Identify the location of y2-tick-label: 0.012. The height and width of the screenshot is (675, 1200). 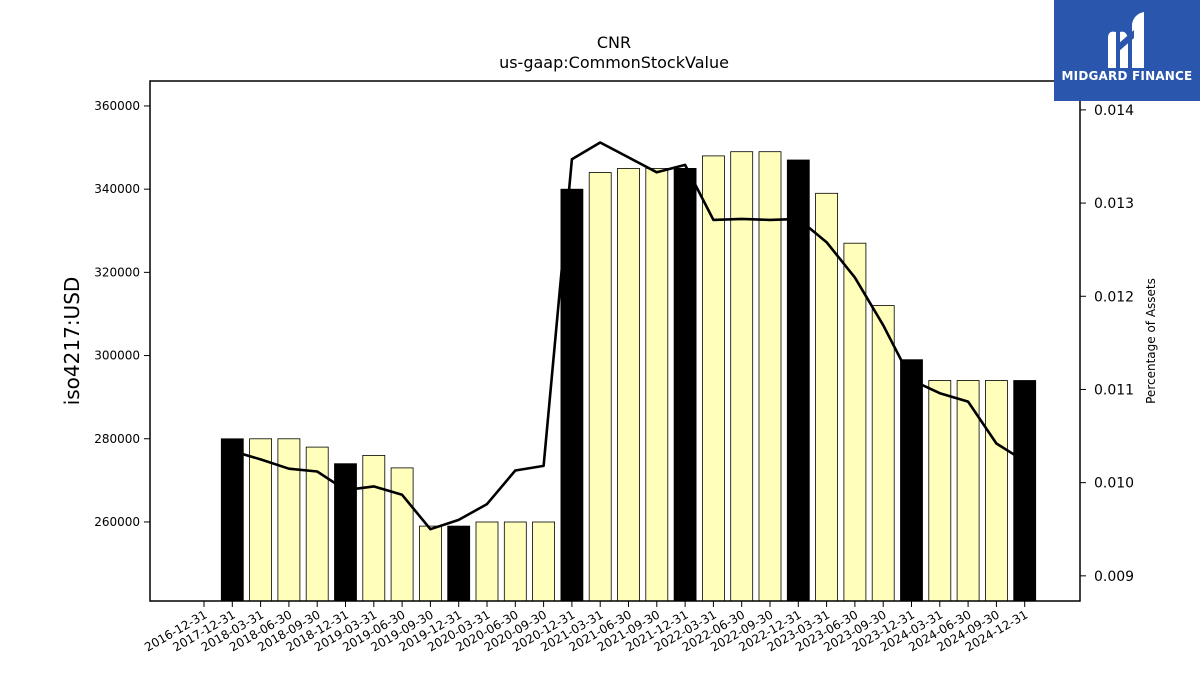
(1114, 297).